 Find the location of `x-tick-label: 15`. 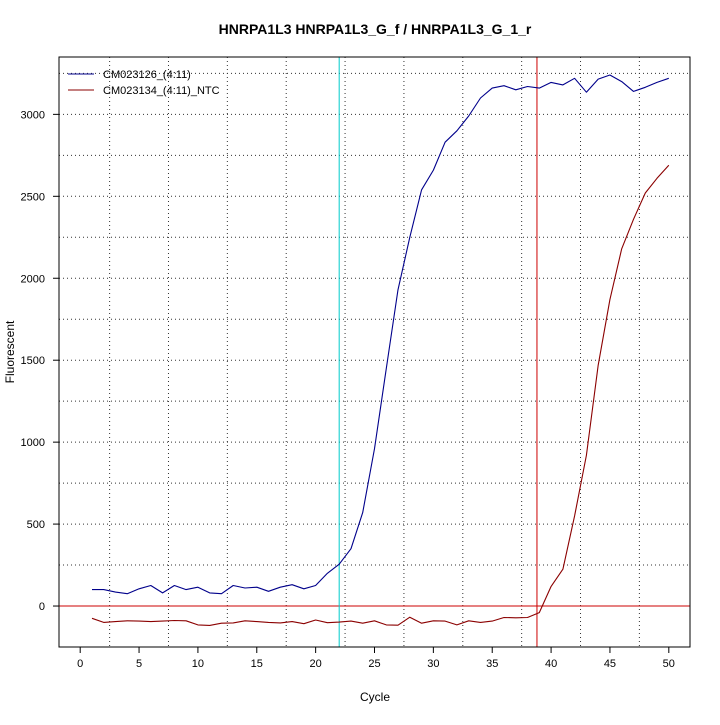

x-tick-label: 15 is located at coordinates (257, 664).